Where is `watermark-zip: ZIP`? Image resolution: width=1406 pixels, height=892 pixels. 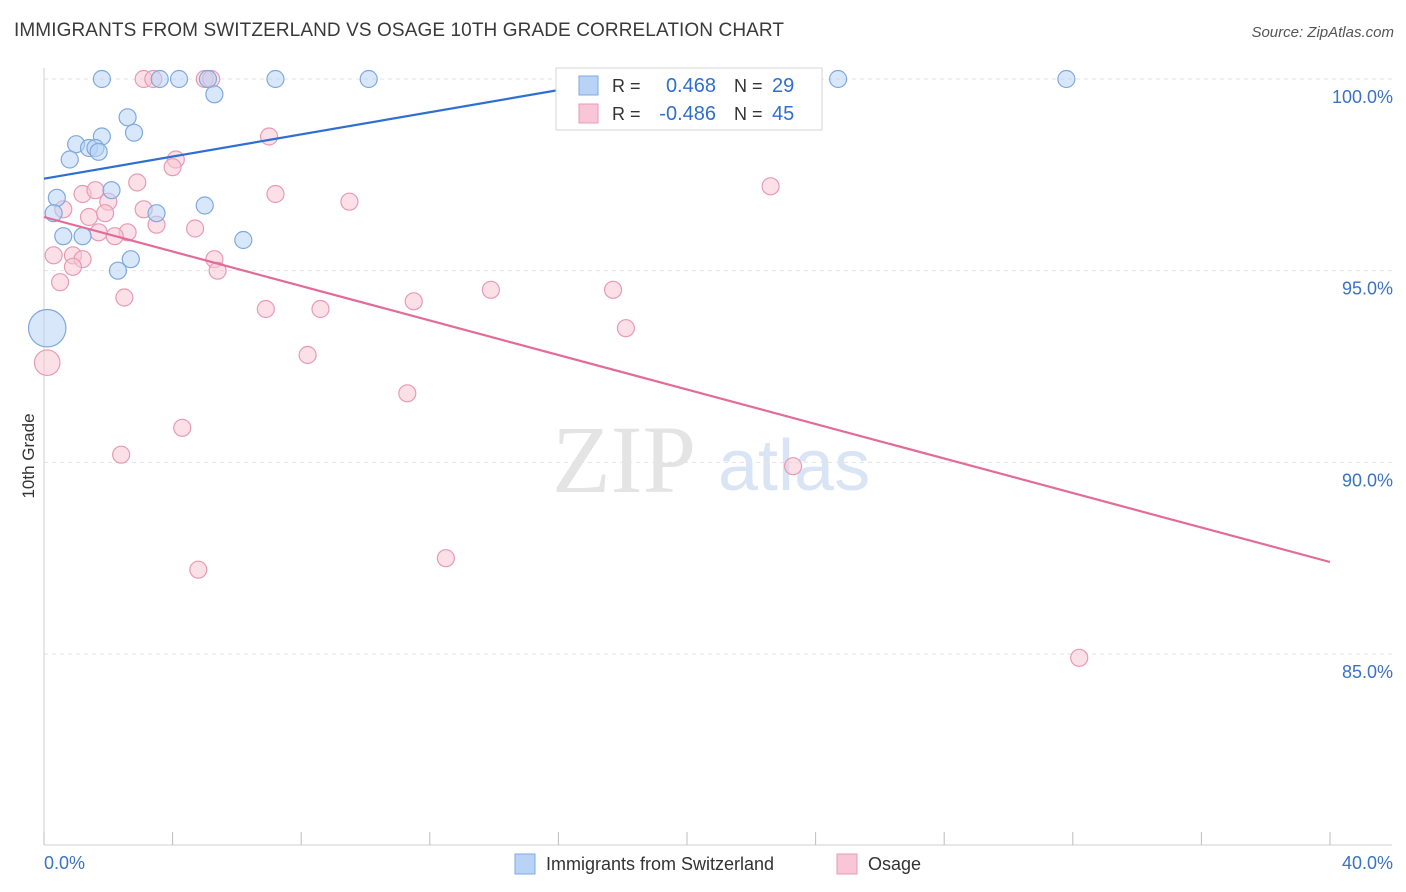
watermark-zip: ZIP is located at coordinates (624, 459).